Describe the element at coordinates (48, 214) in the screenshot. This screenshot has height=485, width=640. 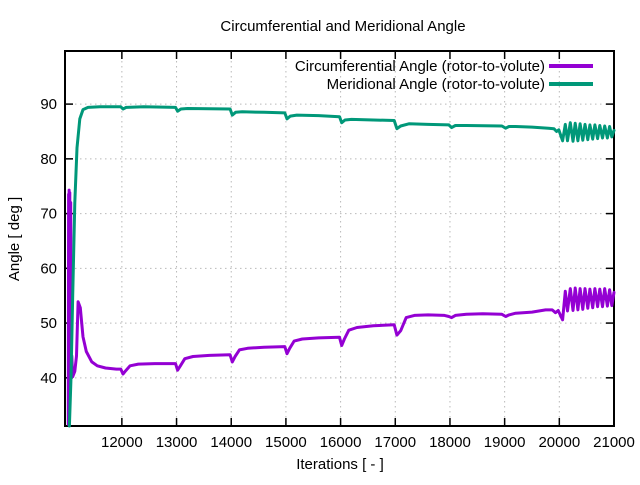
I see `y-tick-label: 70` at that location.